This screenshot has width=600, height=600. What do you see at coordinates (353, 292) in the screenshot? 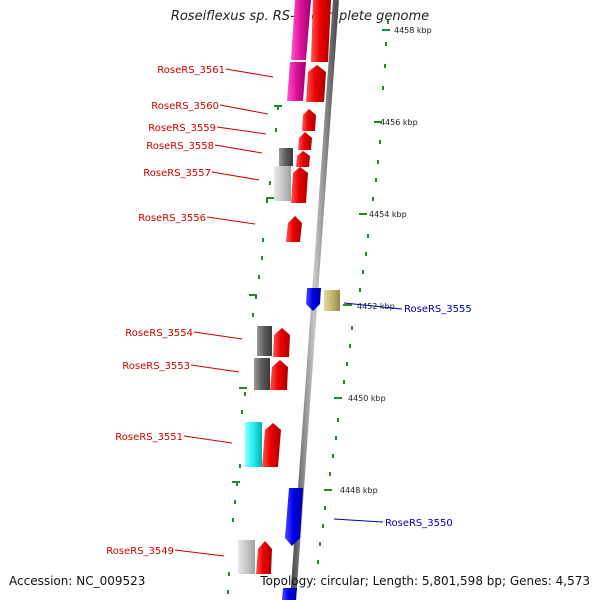
I see `outer-guide-track` at bounding box center [353, 292].